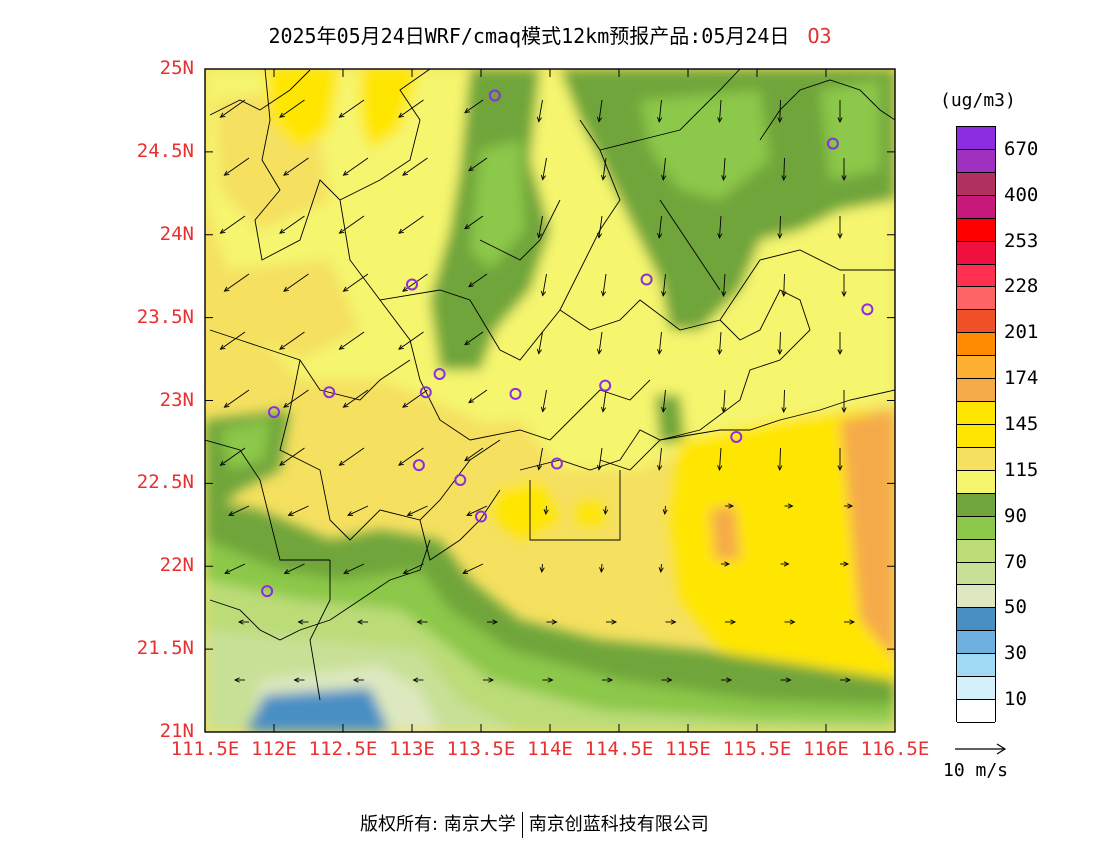 The height and width of the screenshot is (850, 1100). Describe the element at coordinates (522, 825) in the screenshot. I see `footer-divider` at that location.